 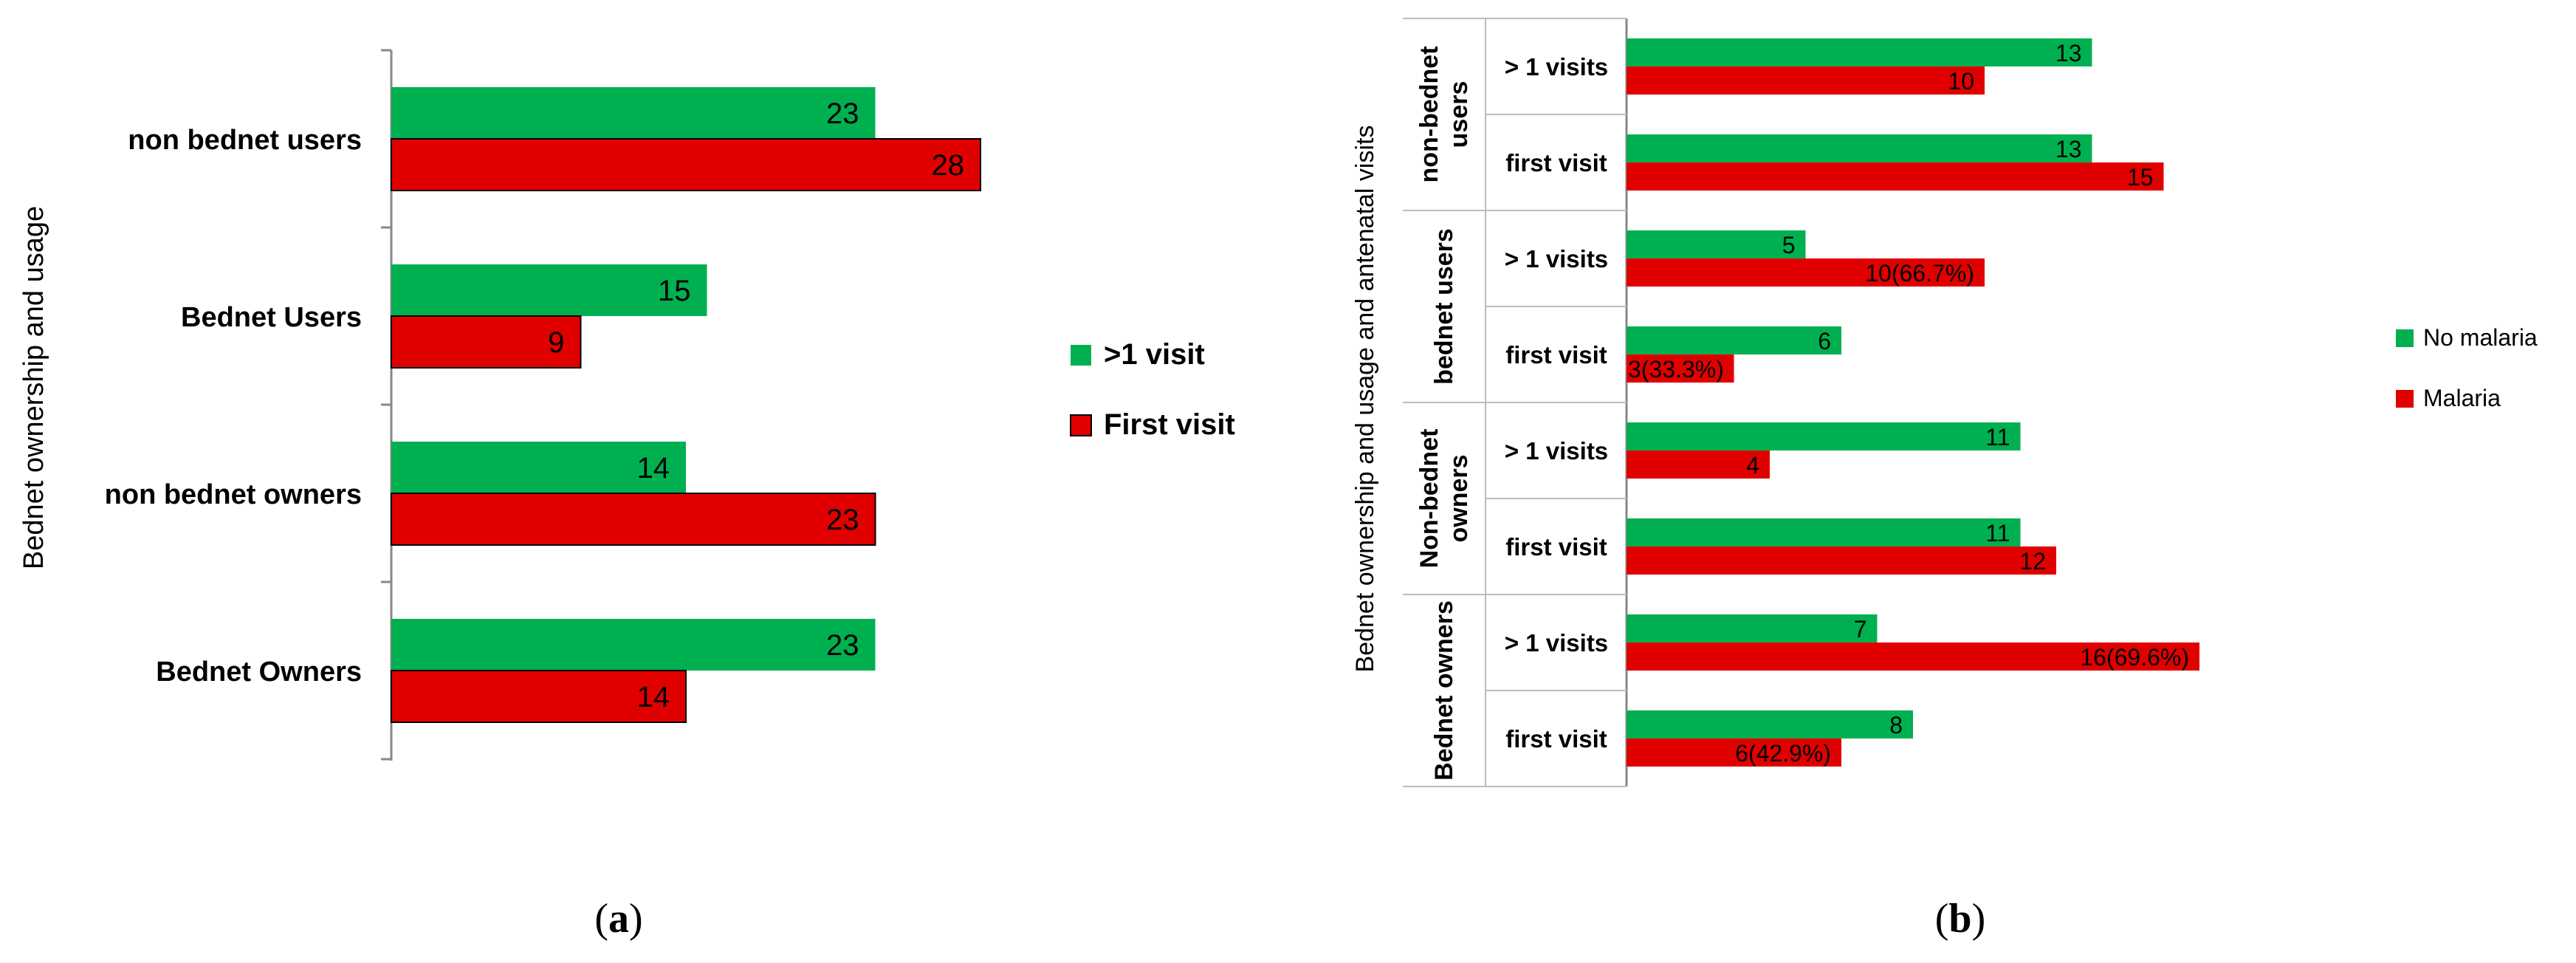 I want to click on panel-b-group-label: Non-bednetowners, so click(x=1444, y=499).